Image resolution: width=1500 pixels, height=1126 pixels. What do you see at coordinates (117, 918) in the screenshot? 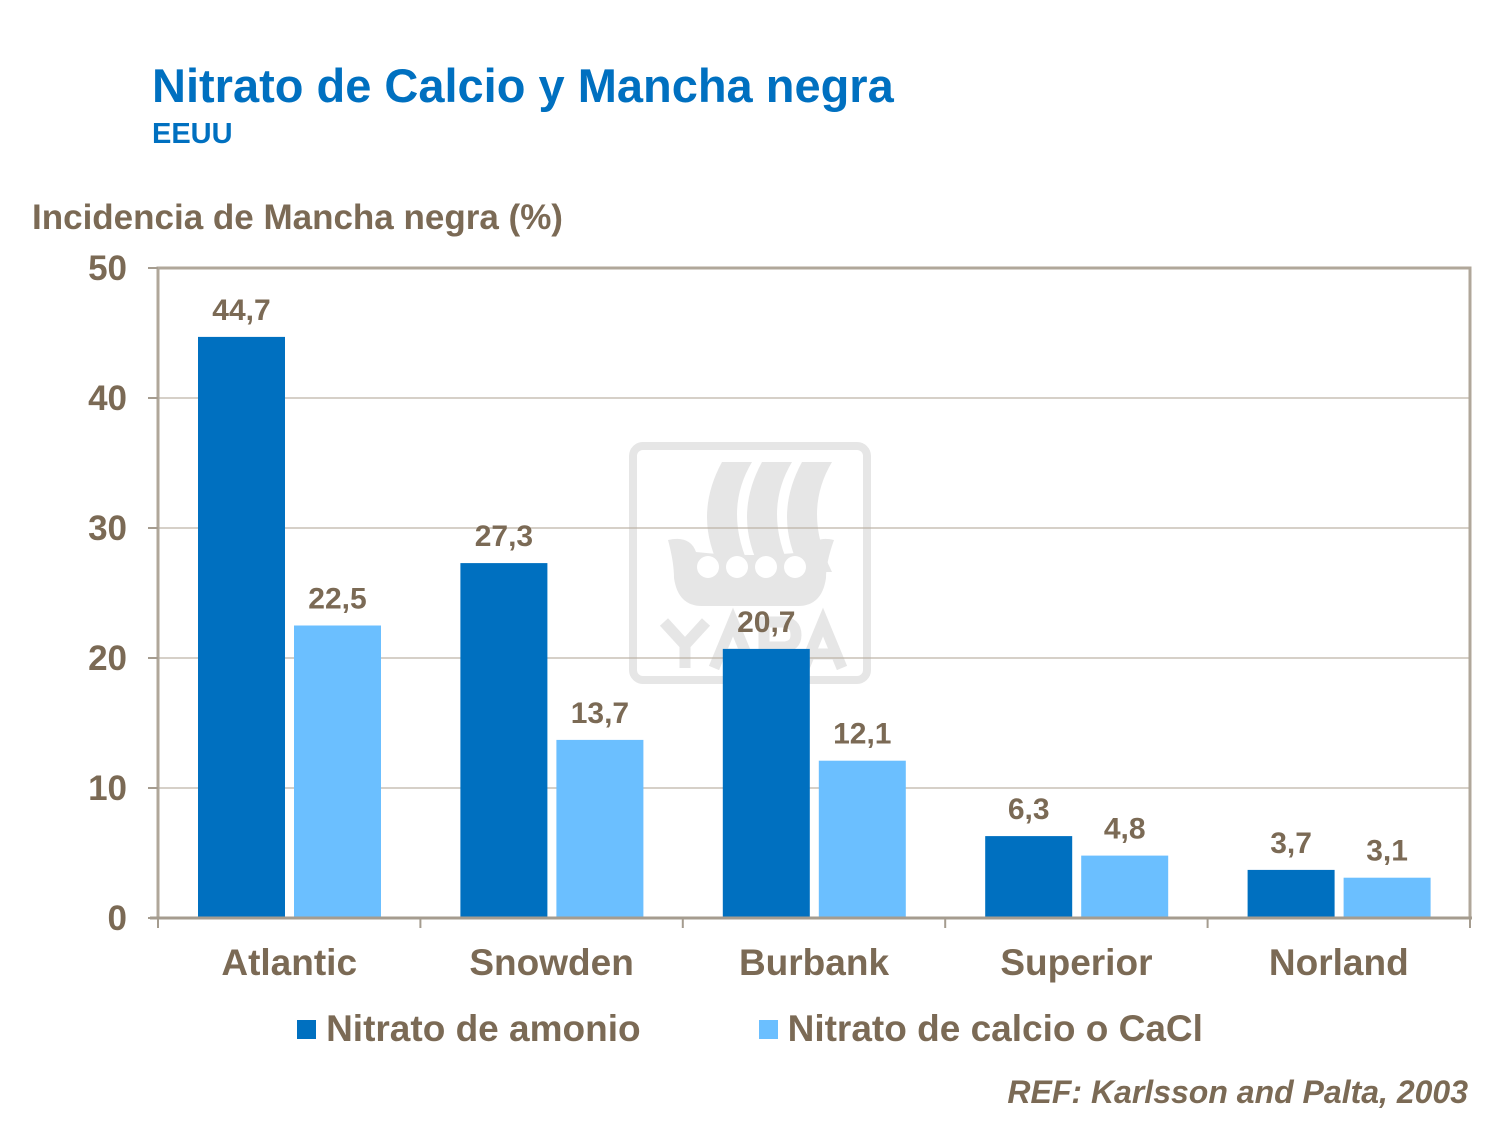
I see `y-tick-label: 0` at bounding box center [117, 918].